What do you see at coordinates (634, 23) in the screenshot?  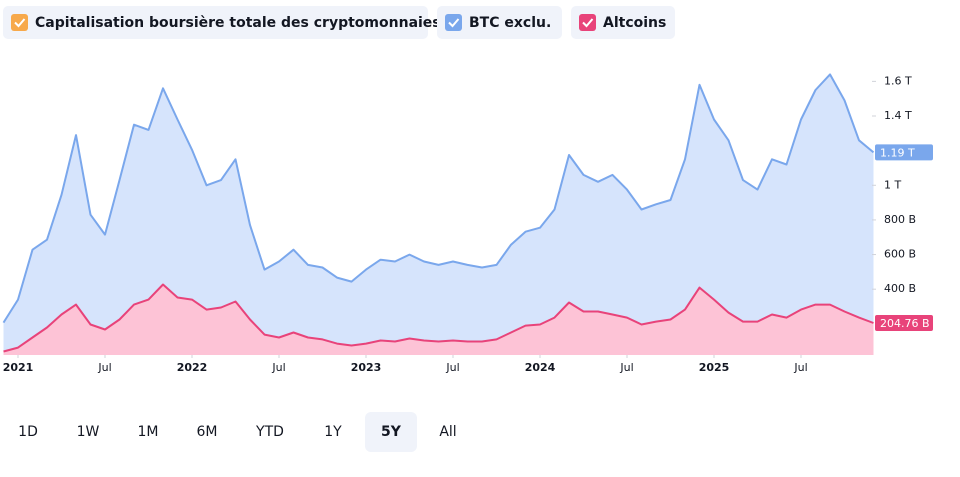 I see `legend-label: Altcoins` at bounding box center [634, 23].